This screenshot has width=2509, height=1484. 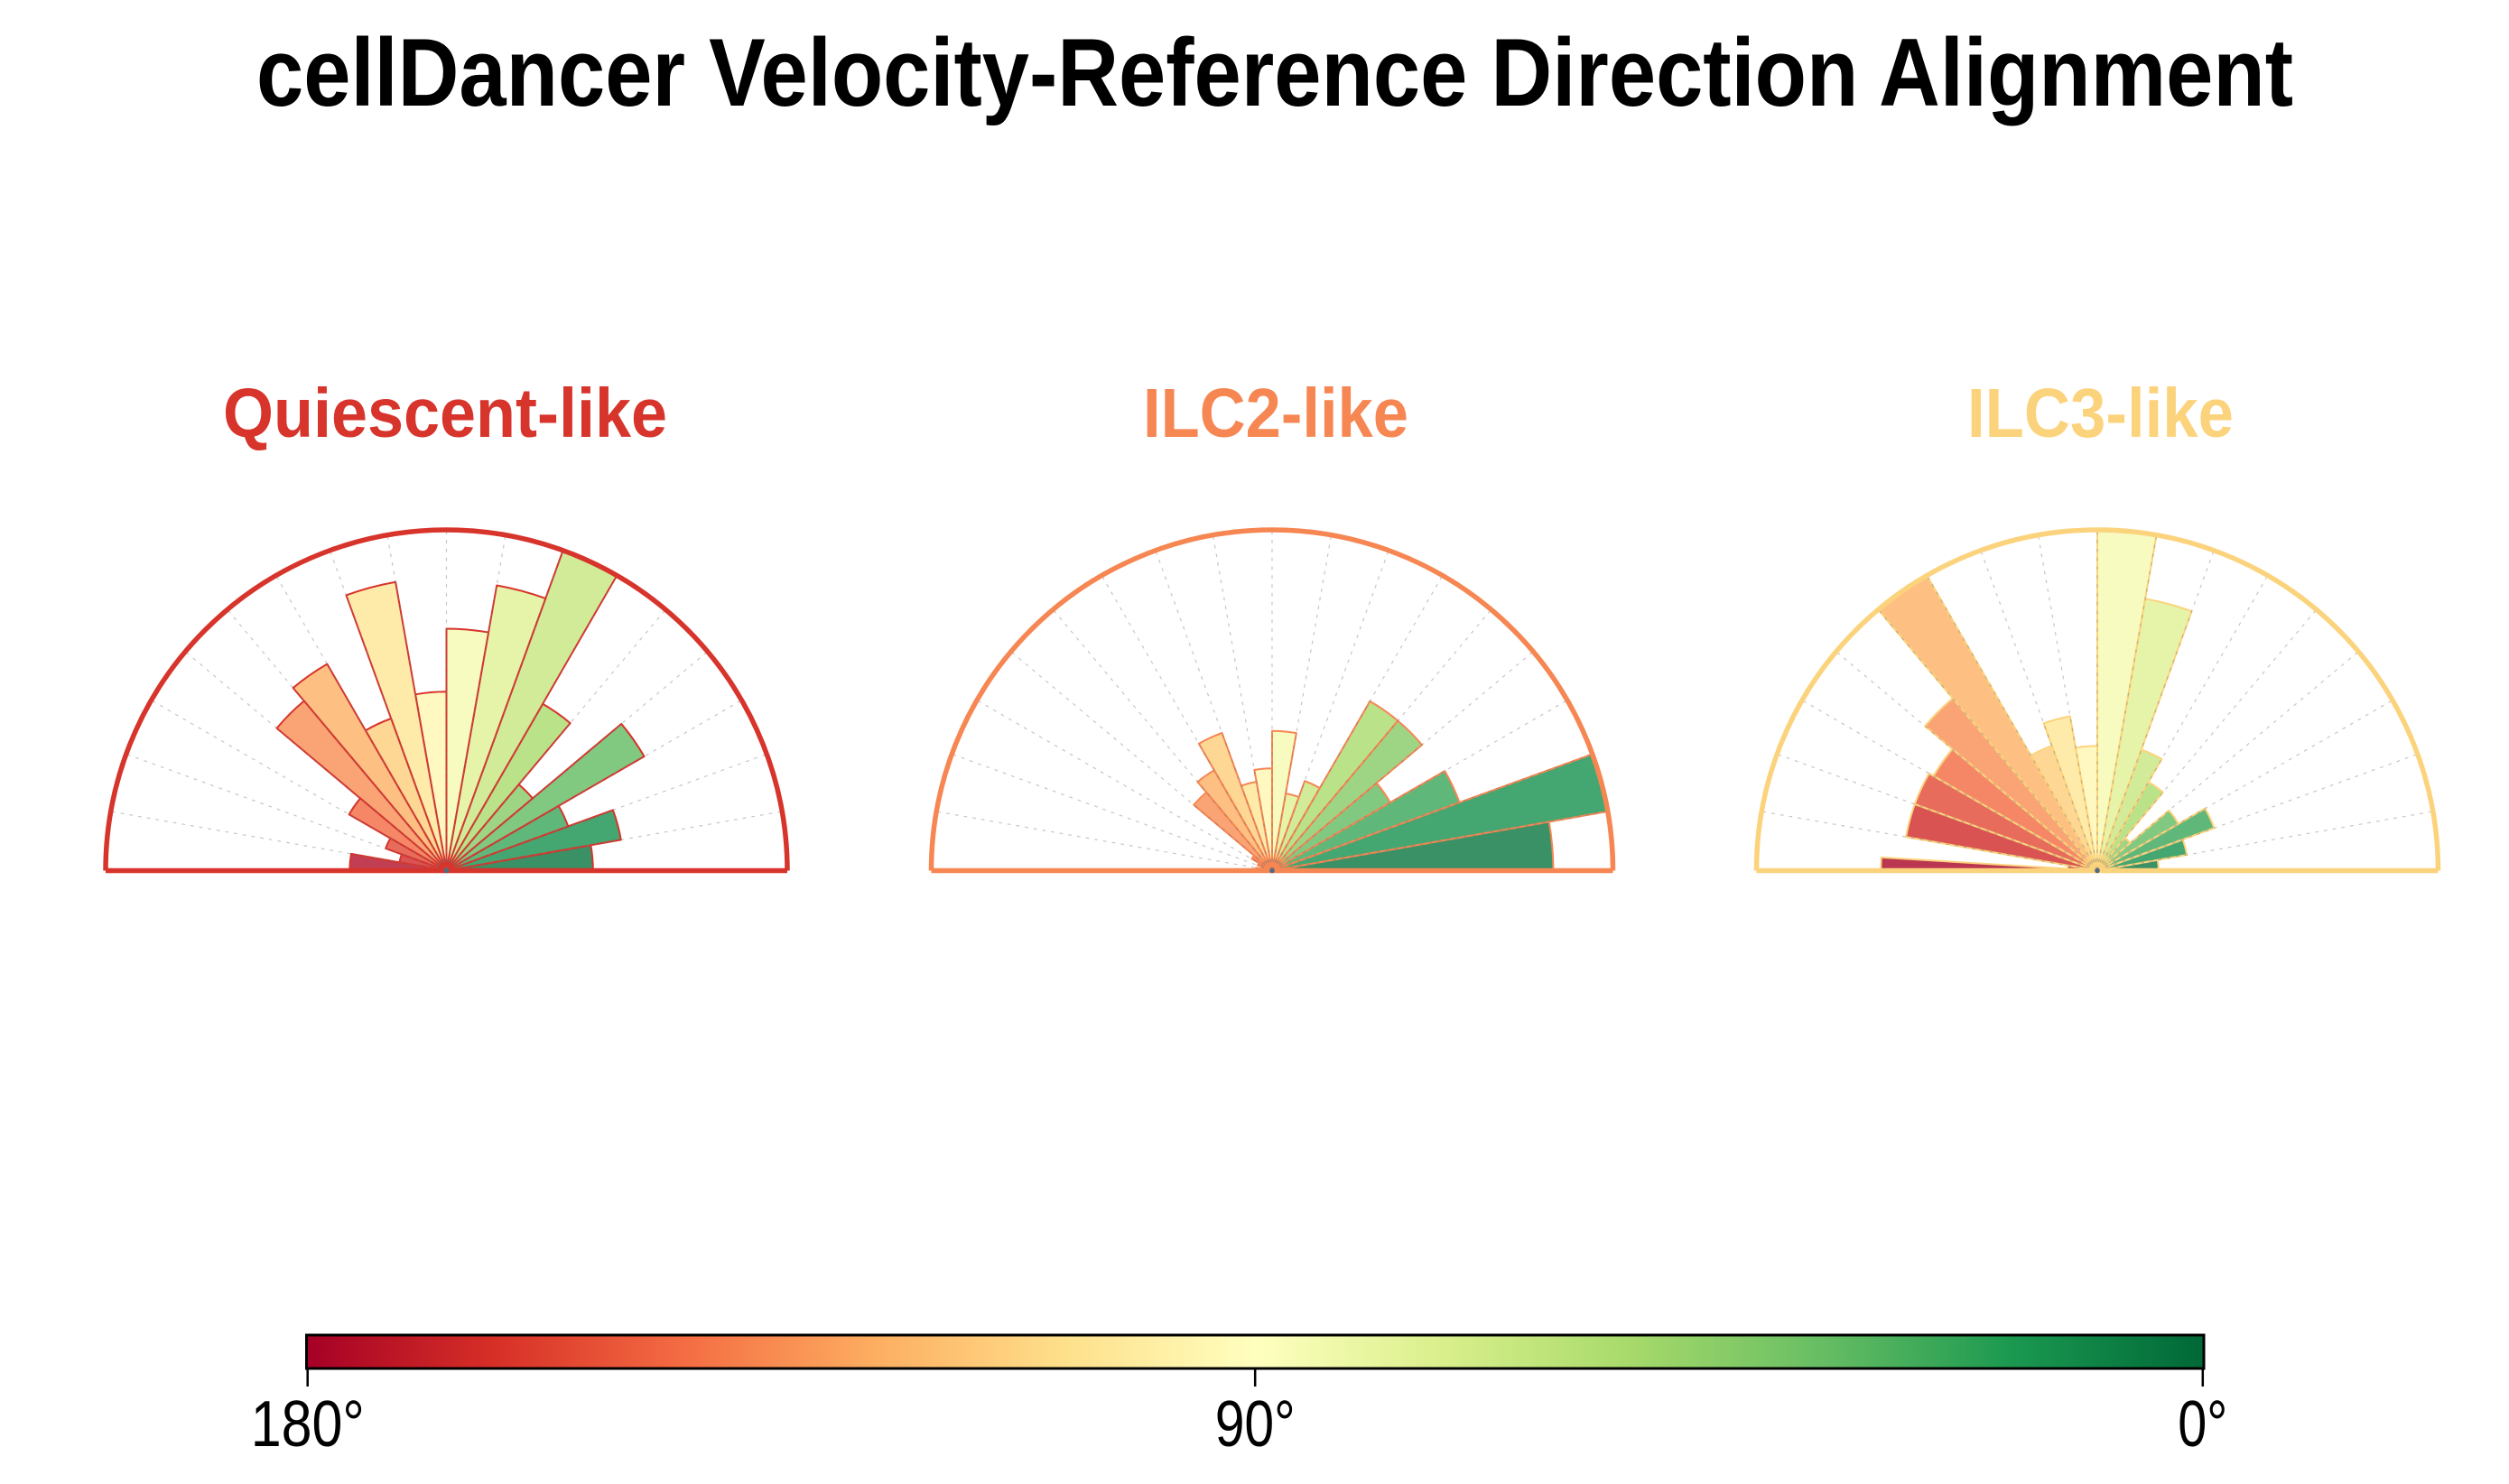 What do you see at coordinates (2202, 1424) in the screenshot?
I see `svg-text: 0°` at bounding box center [2202, 1424].